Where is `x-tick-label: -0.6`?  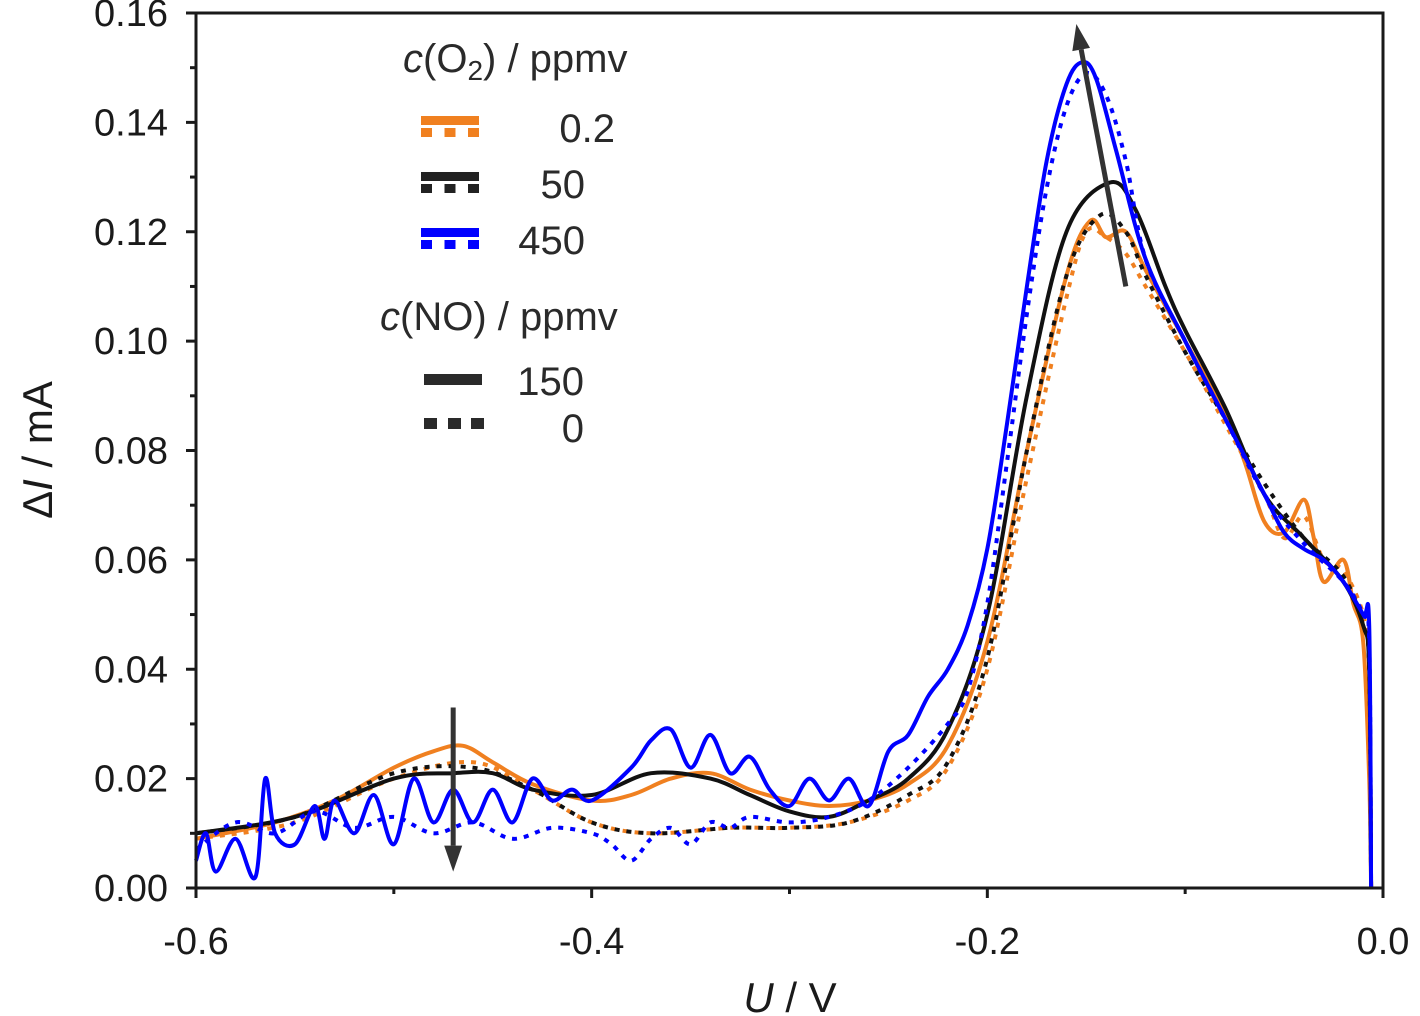
x-tick-label: -0.6 is located at coordinates (195, 942).